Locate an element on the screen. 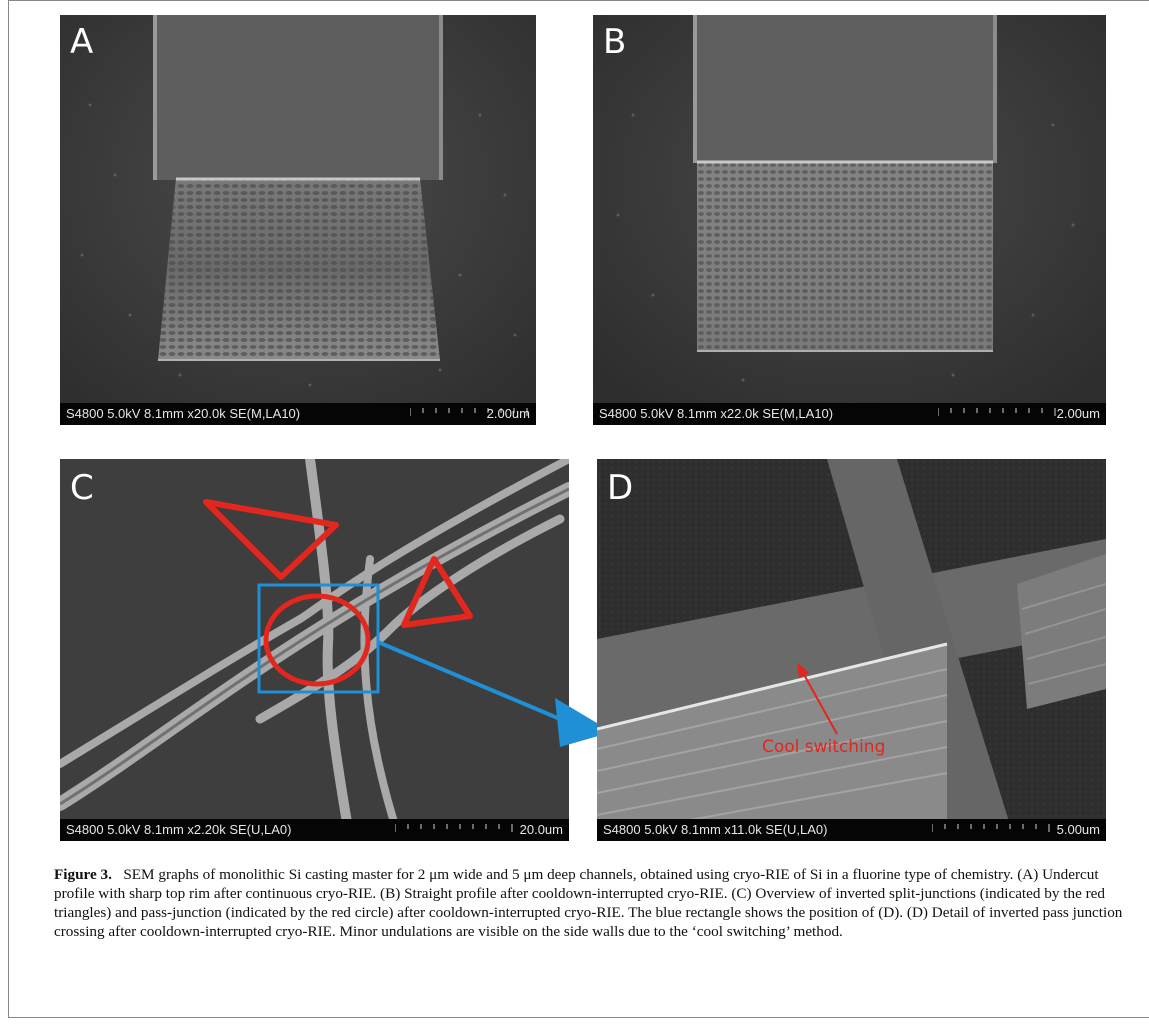 The height and width of the screenshot is (1028, 1149). scale-value-c: 20.0um is located at coordinates (541, 829).